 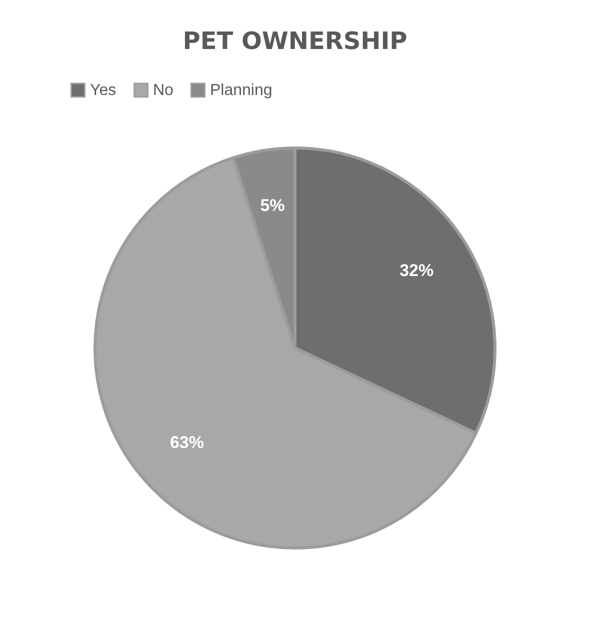 I want to click on data-label: 32%, so click(x=417, y=270).